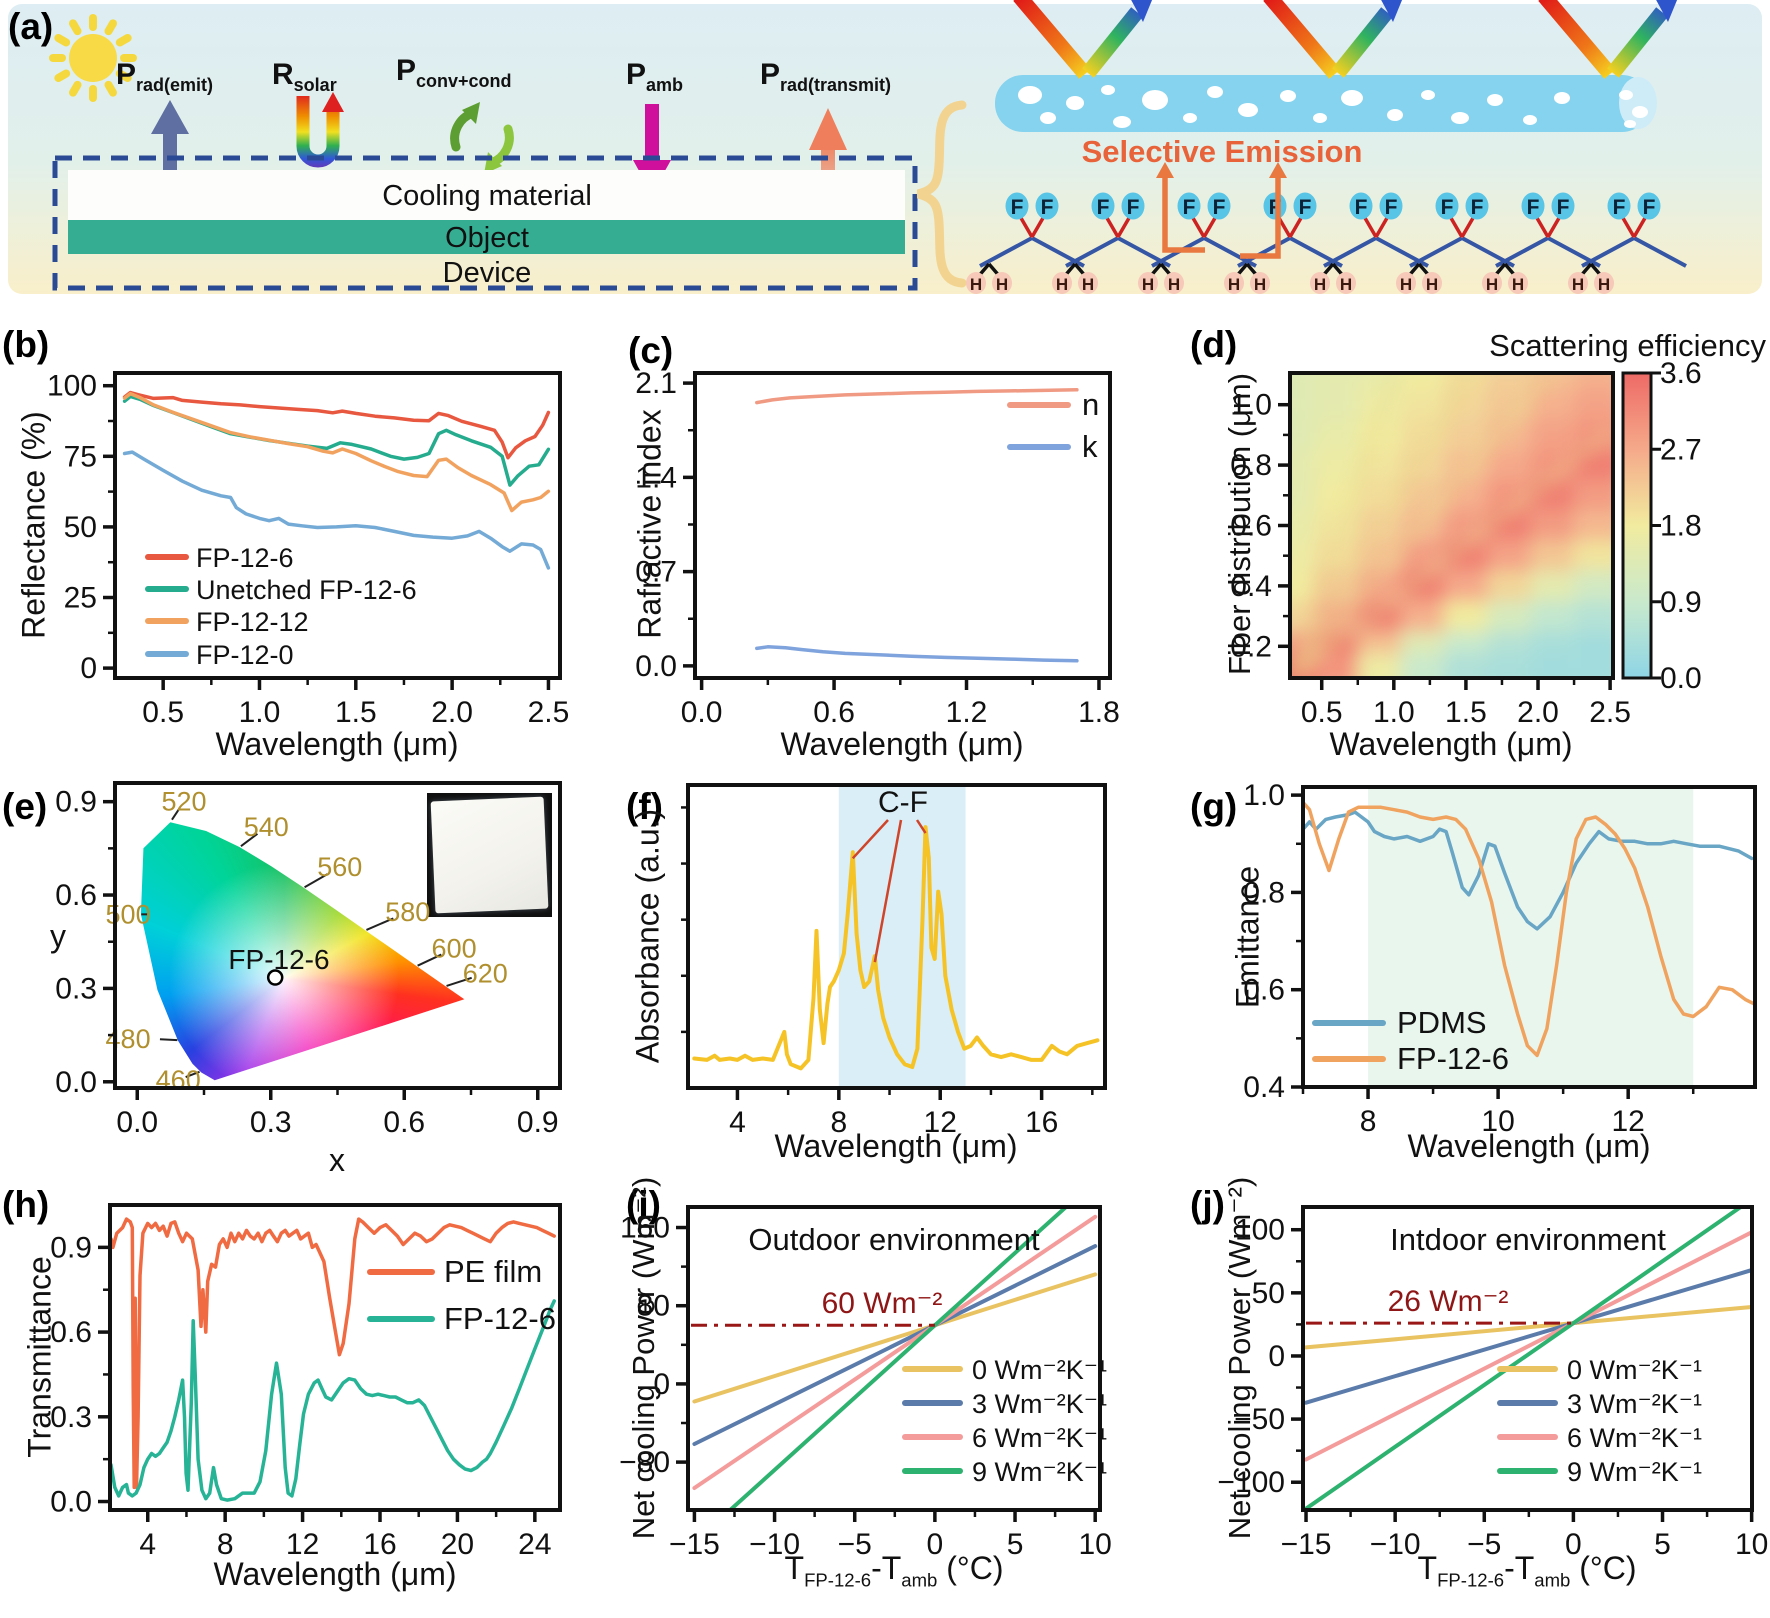 The width and height of the screenshot is (1770, 1618). Describe the element at coordinates (643, 1358) in the screenshot. I see `i-y-axis-label: Net cooling Power (Wm⁻²)` at that location.